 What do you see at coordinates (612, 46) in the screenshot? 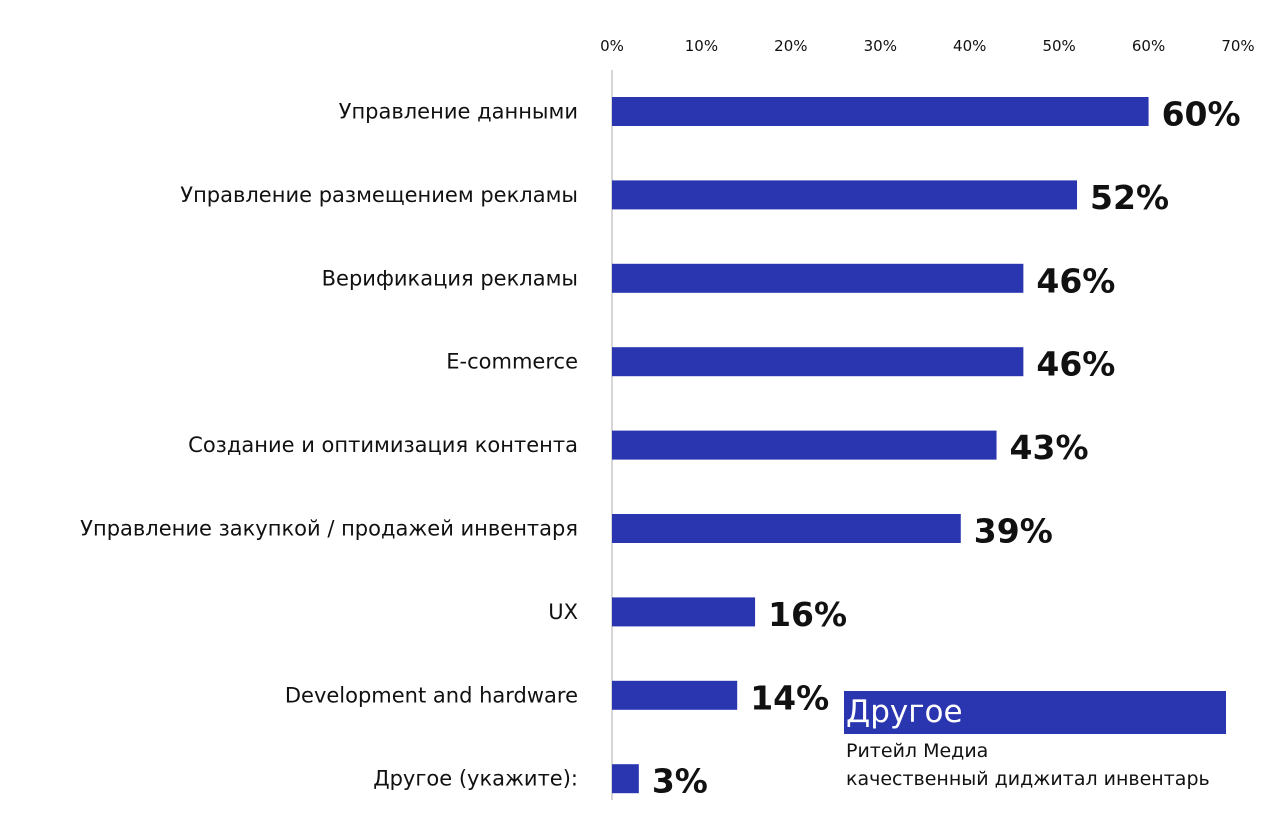
I see `x-tick-label: 0%` at bounding box center [612, 46].